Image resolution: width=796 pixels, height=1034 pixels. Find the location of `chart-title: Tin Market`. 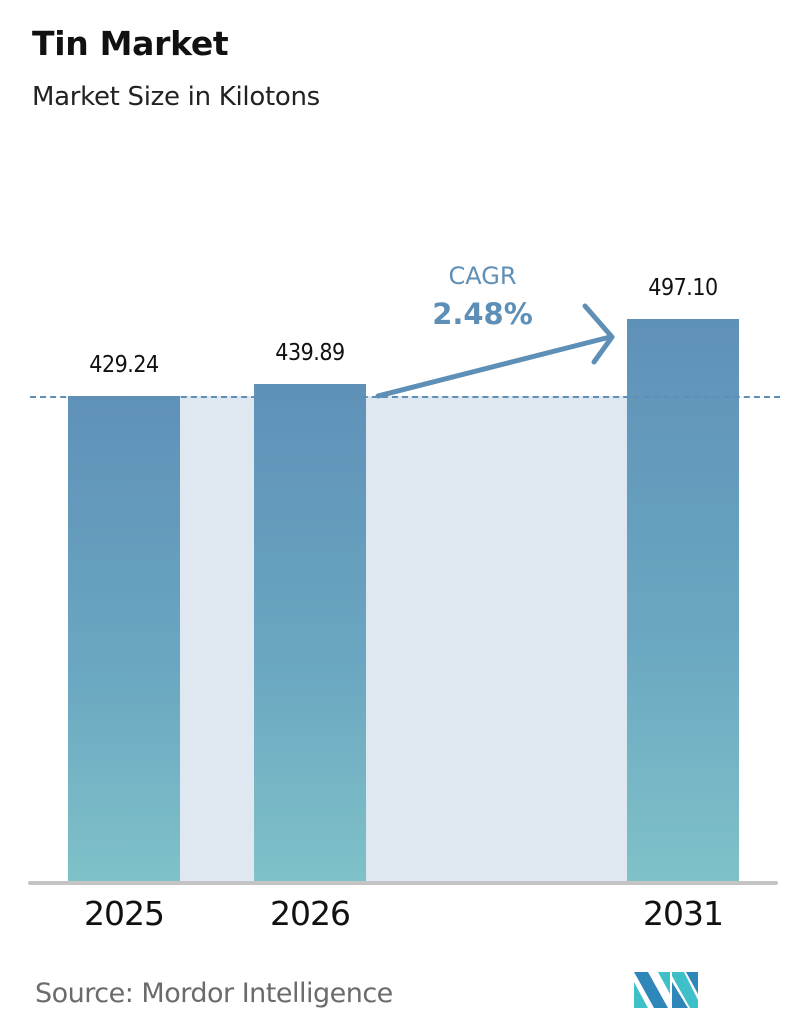

chart-title: Tin Market is located at coordinates (130, 43).